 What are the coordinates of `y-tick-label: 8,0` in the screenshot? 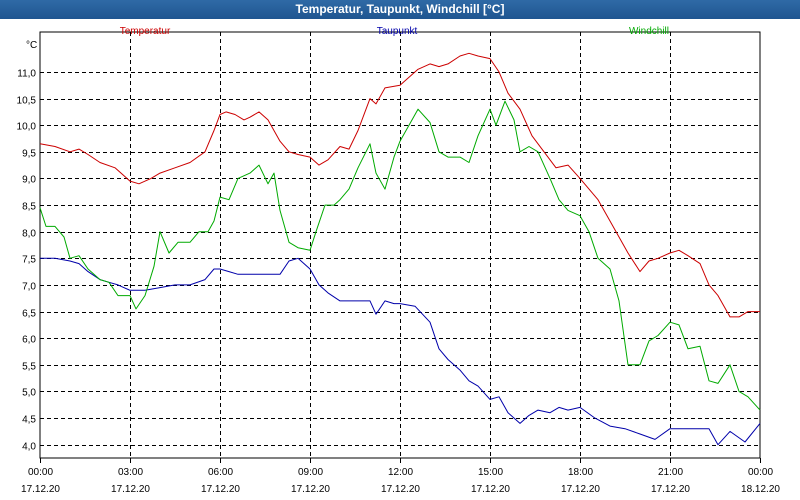 It's located at (29, 234).